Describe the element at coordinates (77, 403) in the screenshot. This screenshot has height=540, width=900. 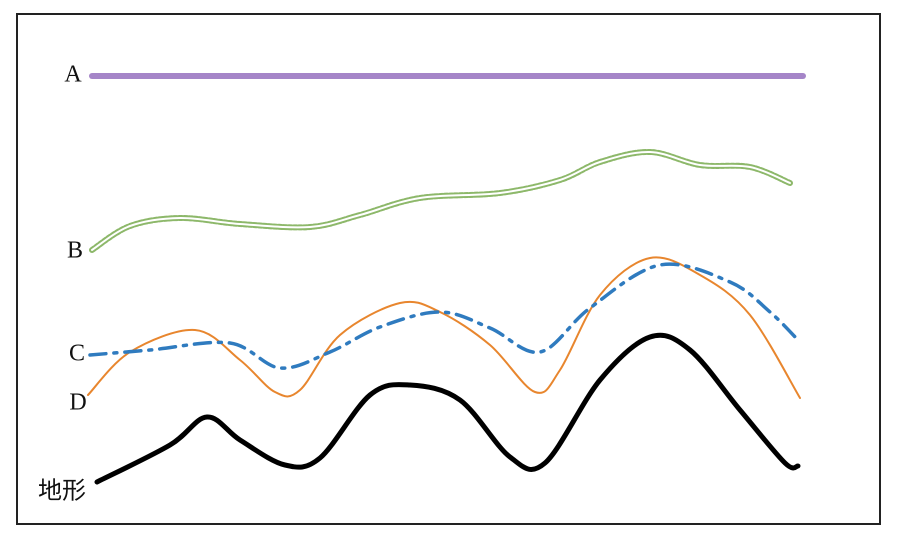
I see `label-d: D` at that location.